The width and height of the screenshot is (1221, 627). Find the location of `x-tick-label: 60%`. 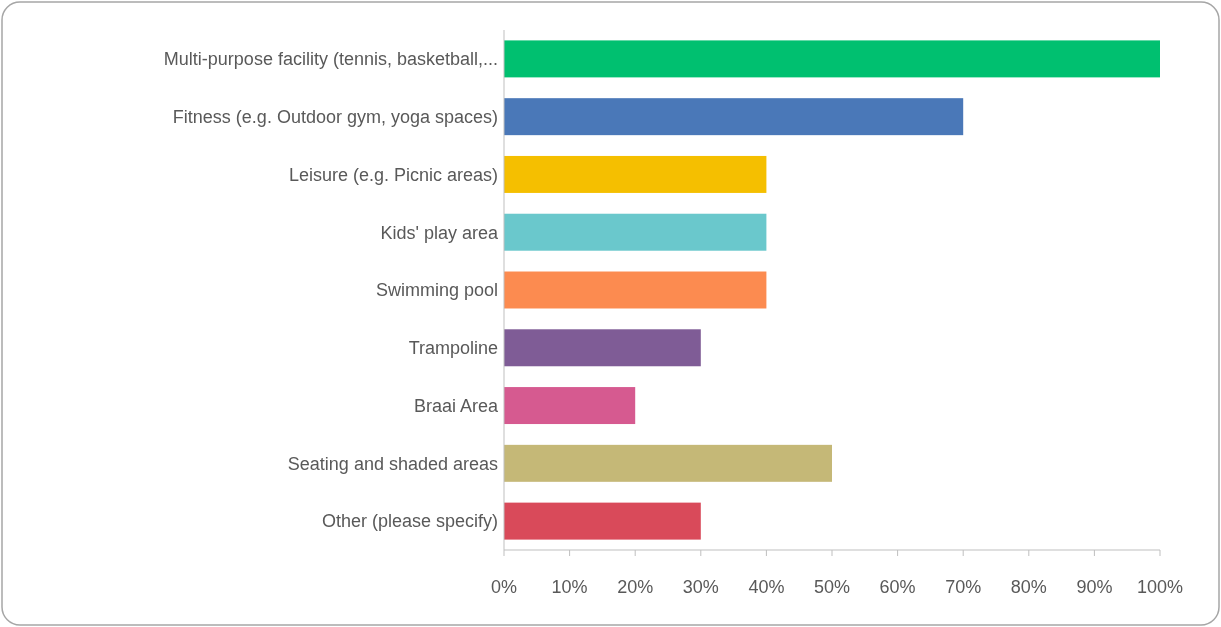

x-tick-label: 60% is located at coordinates (897, 587).